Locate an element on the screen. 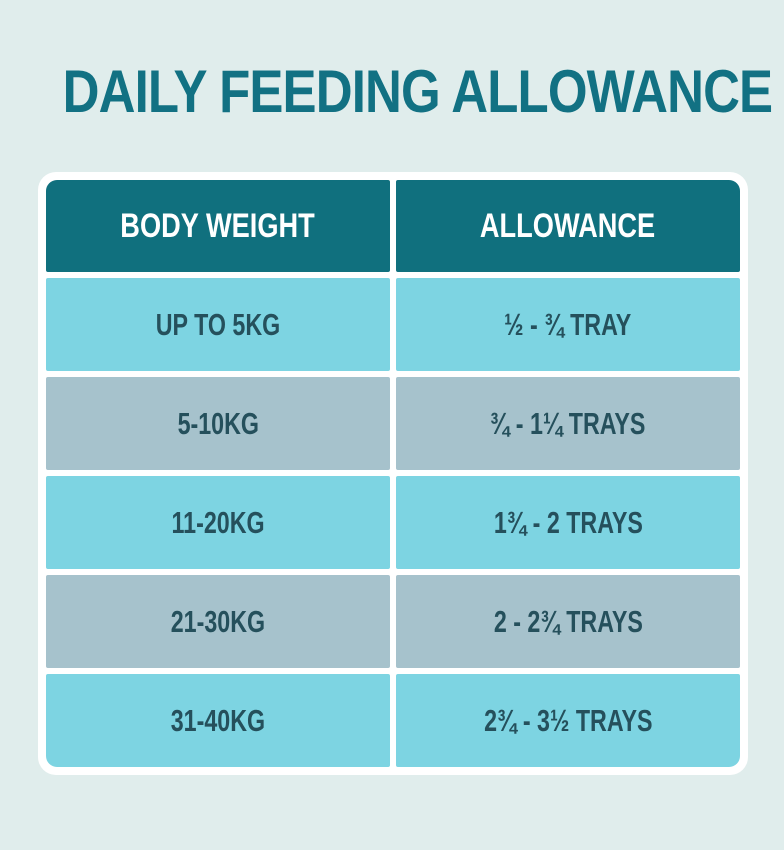 This screenshot has width=784, height=850. page-title-text: DAILY FEEDING ALLOWANCE is located at coordinates (417, 91).